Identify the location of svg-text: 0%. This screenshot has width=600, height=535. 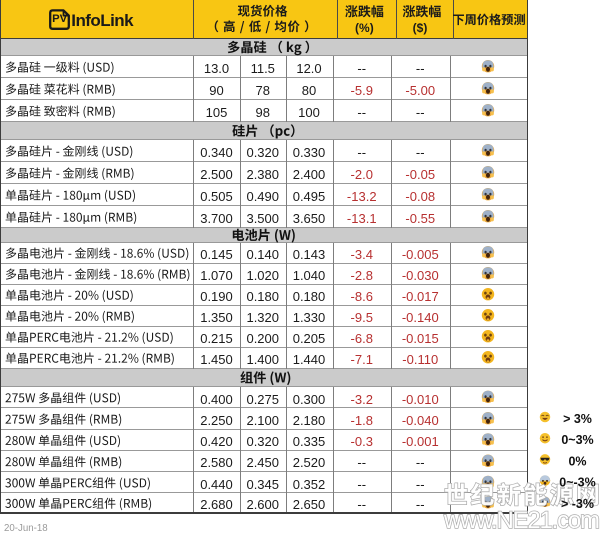
(577, 461).